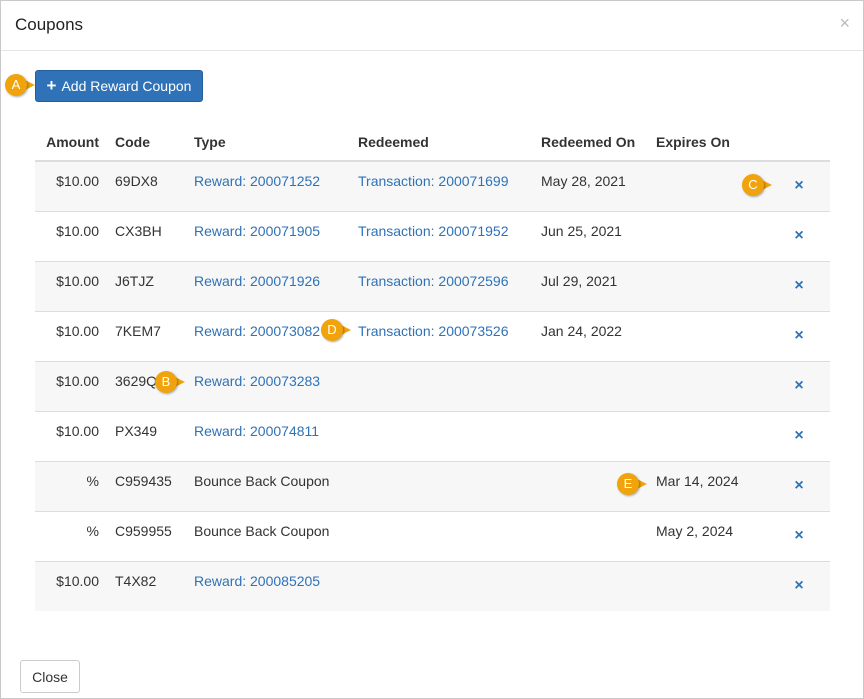 The height and width of the screenshot is (699, 864). What do you see at coordinates (154, 435) in the screenshot?
I see `code-cell: PX349` at bounding box center [154, 435].